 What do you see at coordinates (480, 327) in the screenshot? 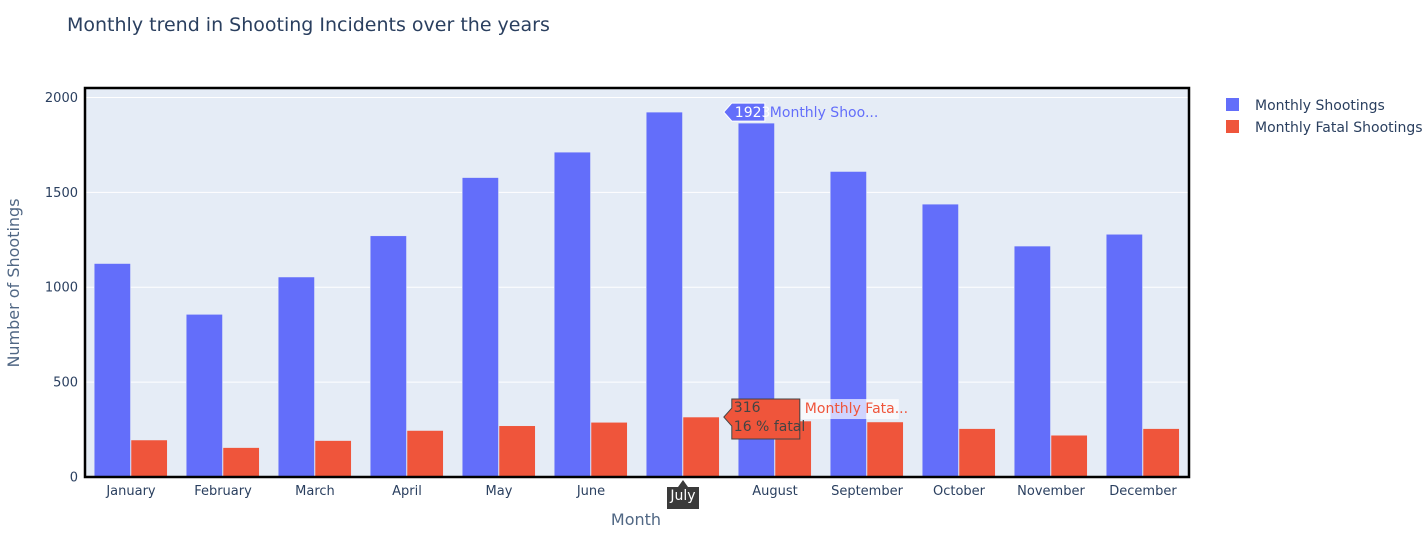
I see `bar-shootings-may` at bounding box center [480, 327].